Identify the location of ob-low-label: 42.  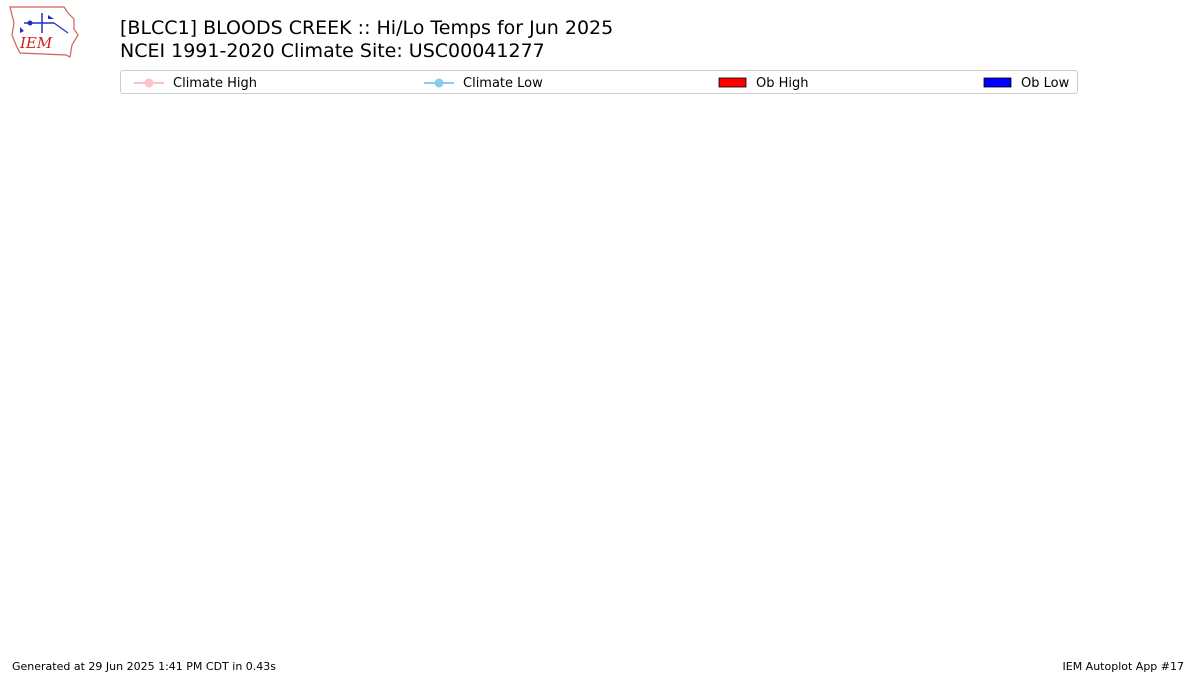
(530, 461).